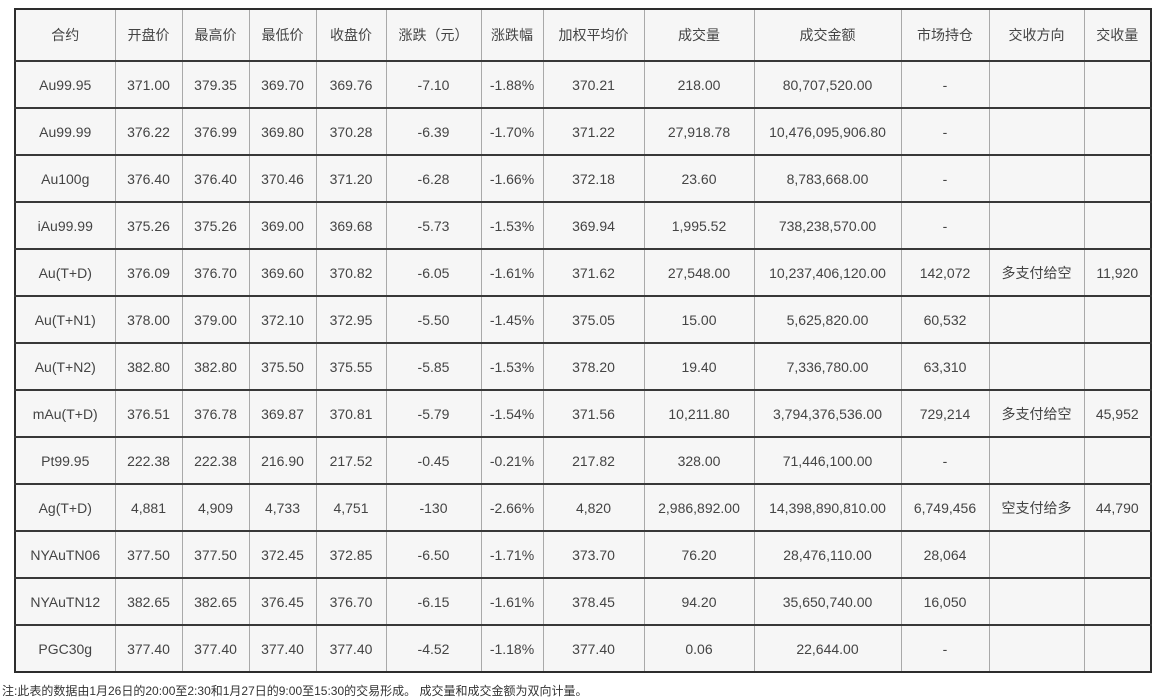 This screenshot has width=1165, height=699. Describe the element at coordinates (511, 35) in the screenshot. I see `column-header: 涨跌幅` at that location.